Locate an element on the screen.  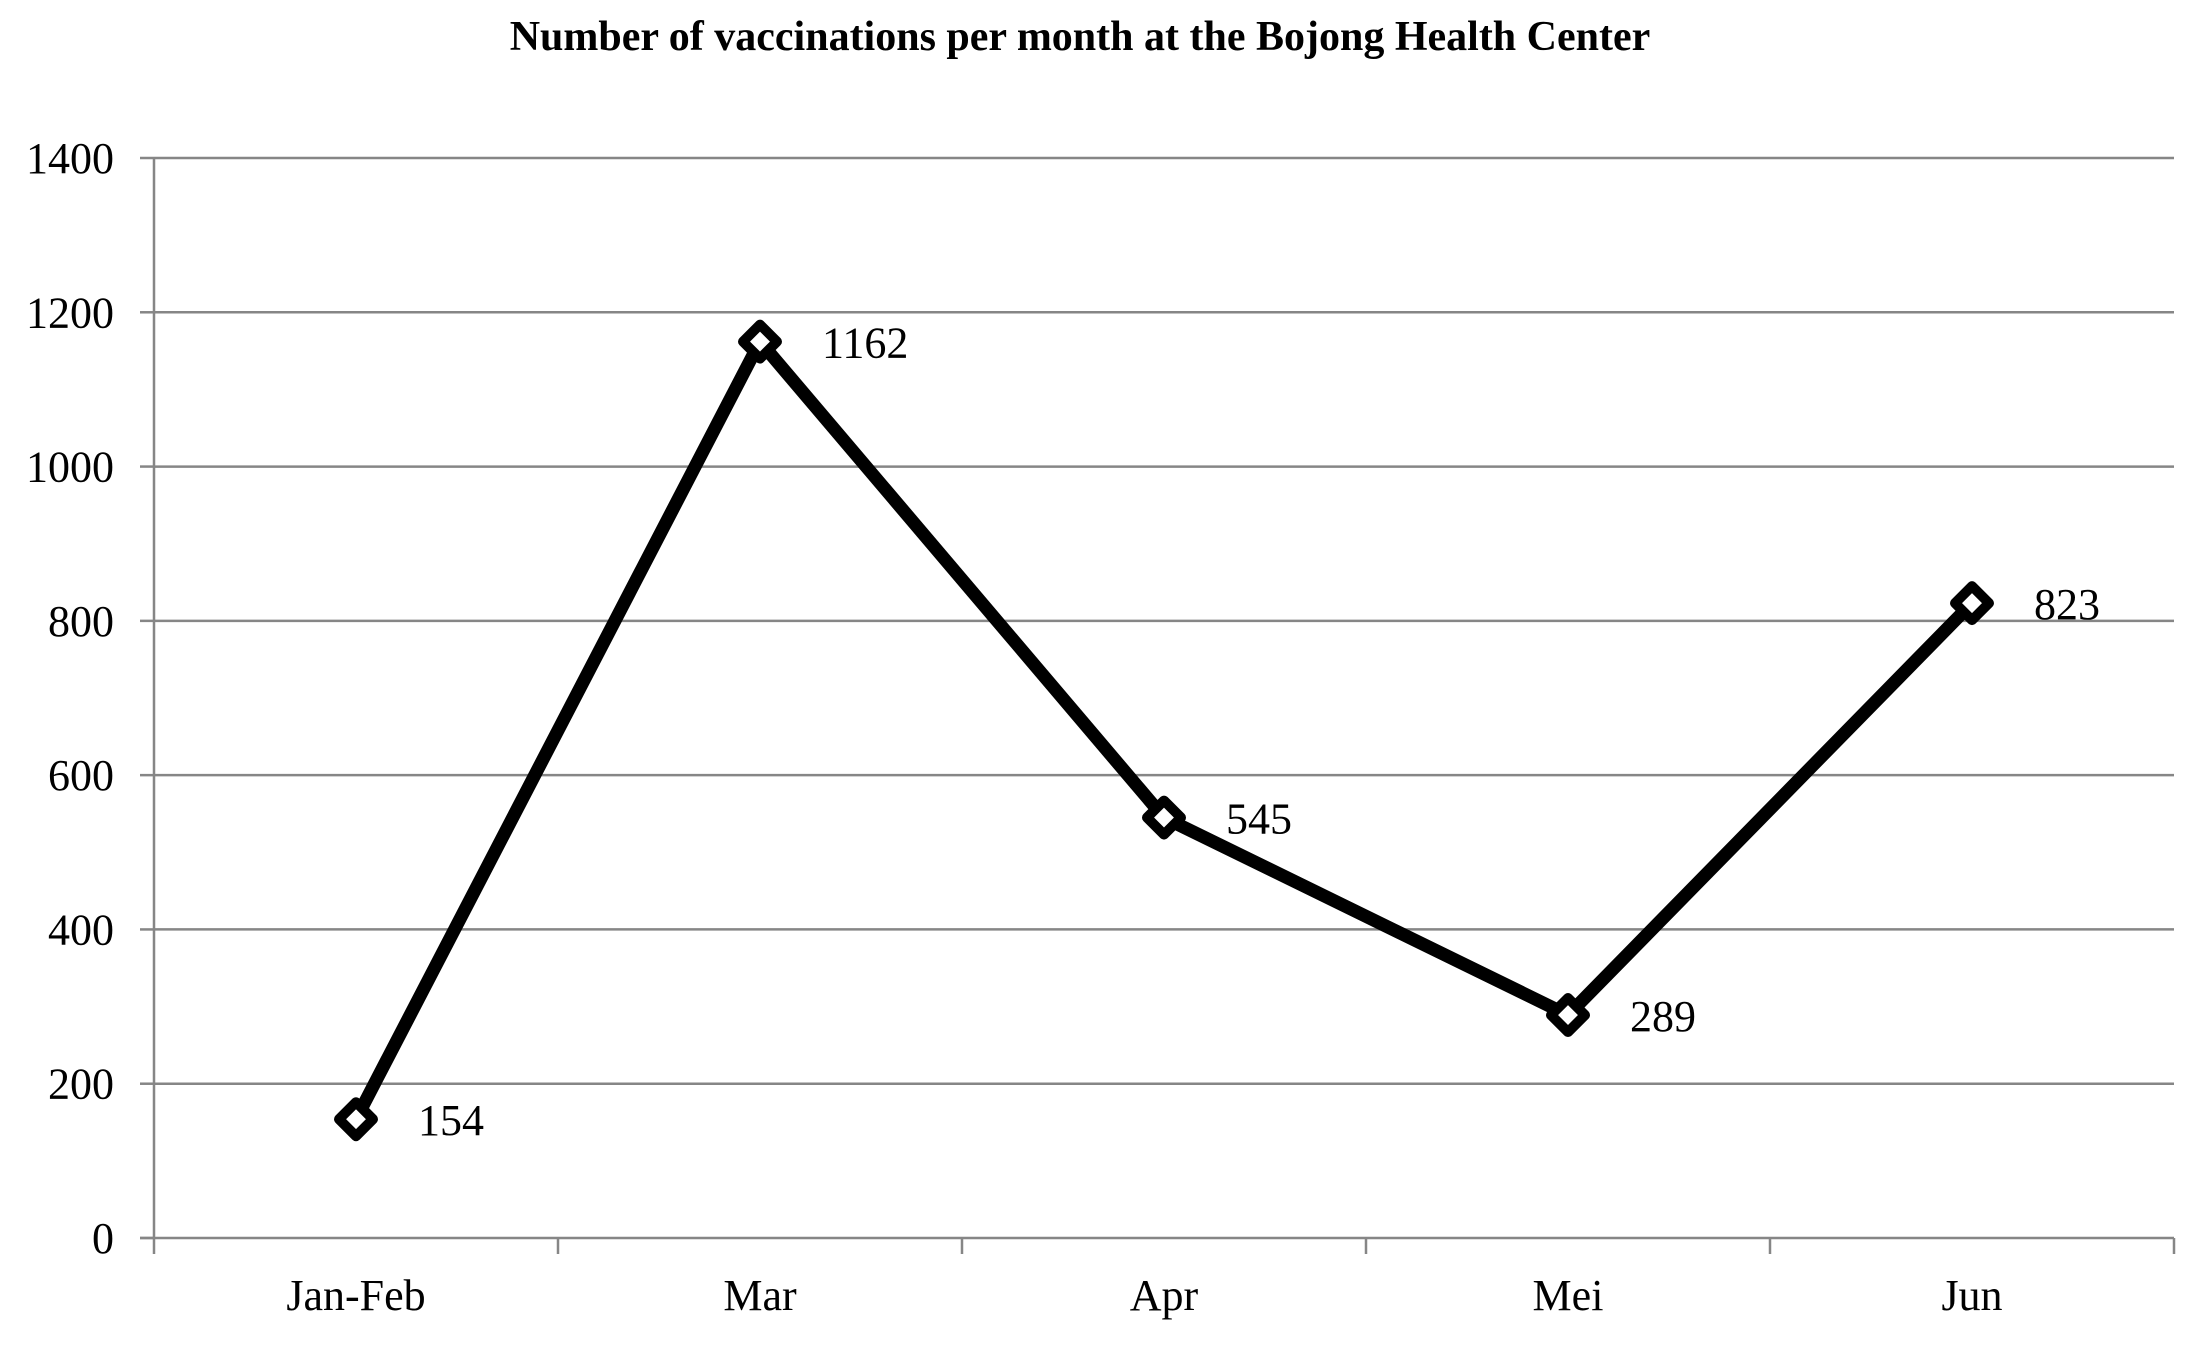
data-label: 545 is located at coordinates (1259, 819).